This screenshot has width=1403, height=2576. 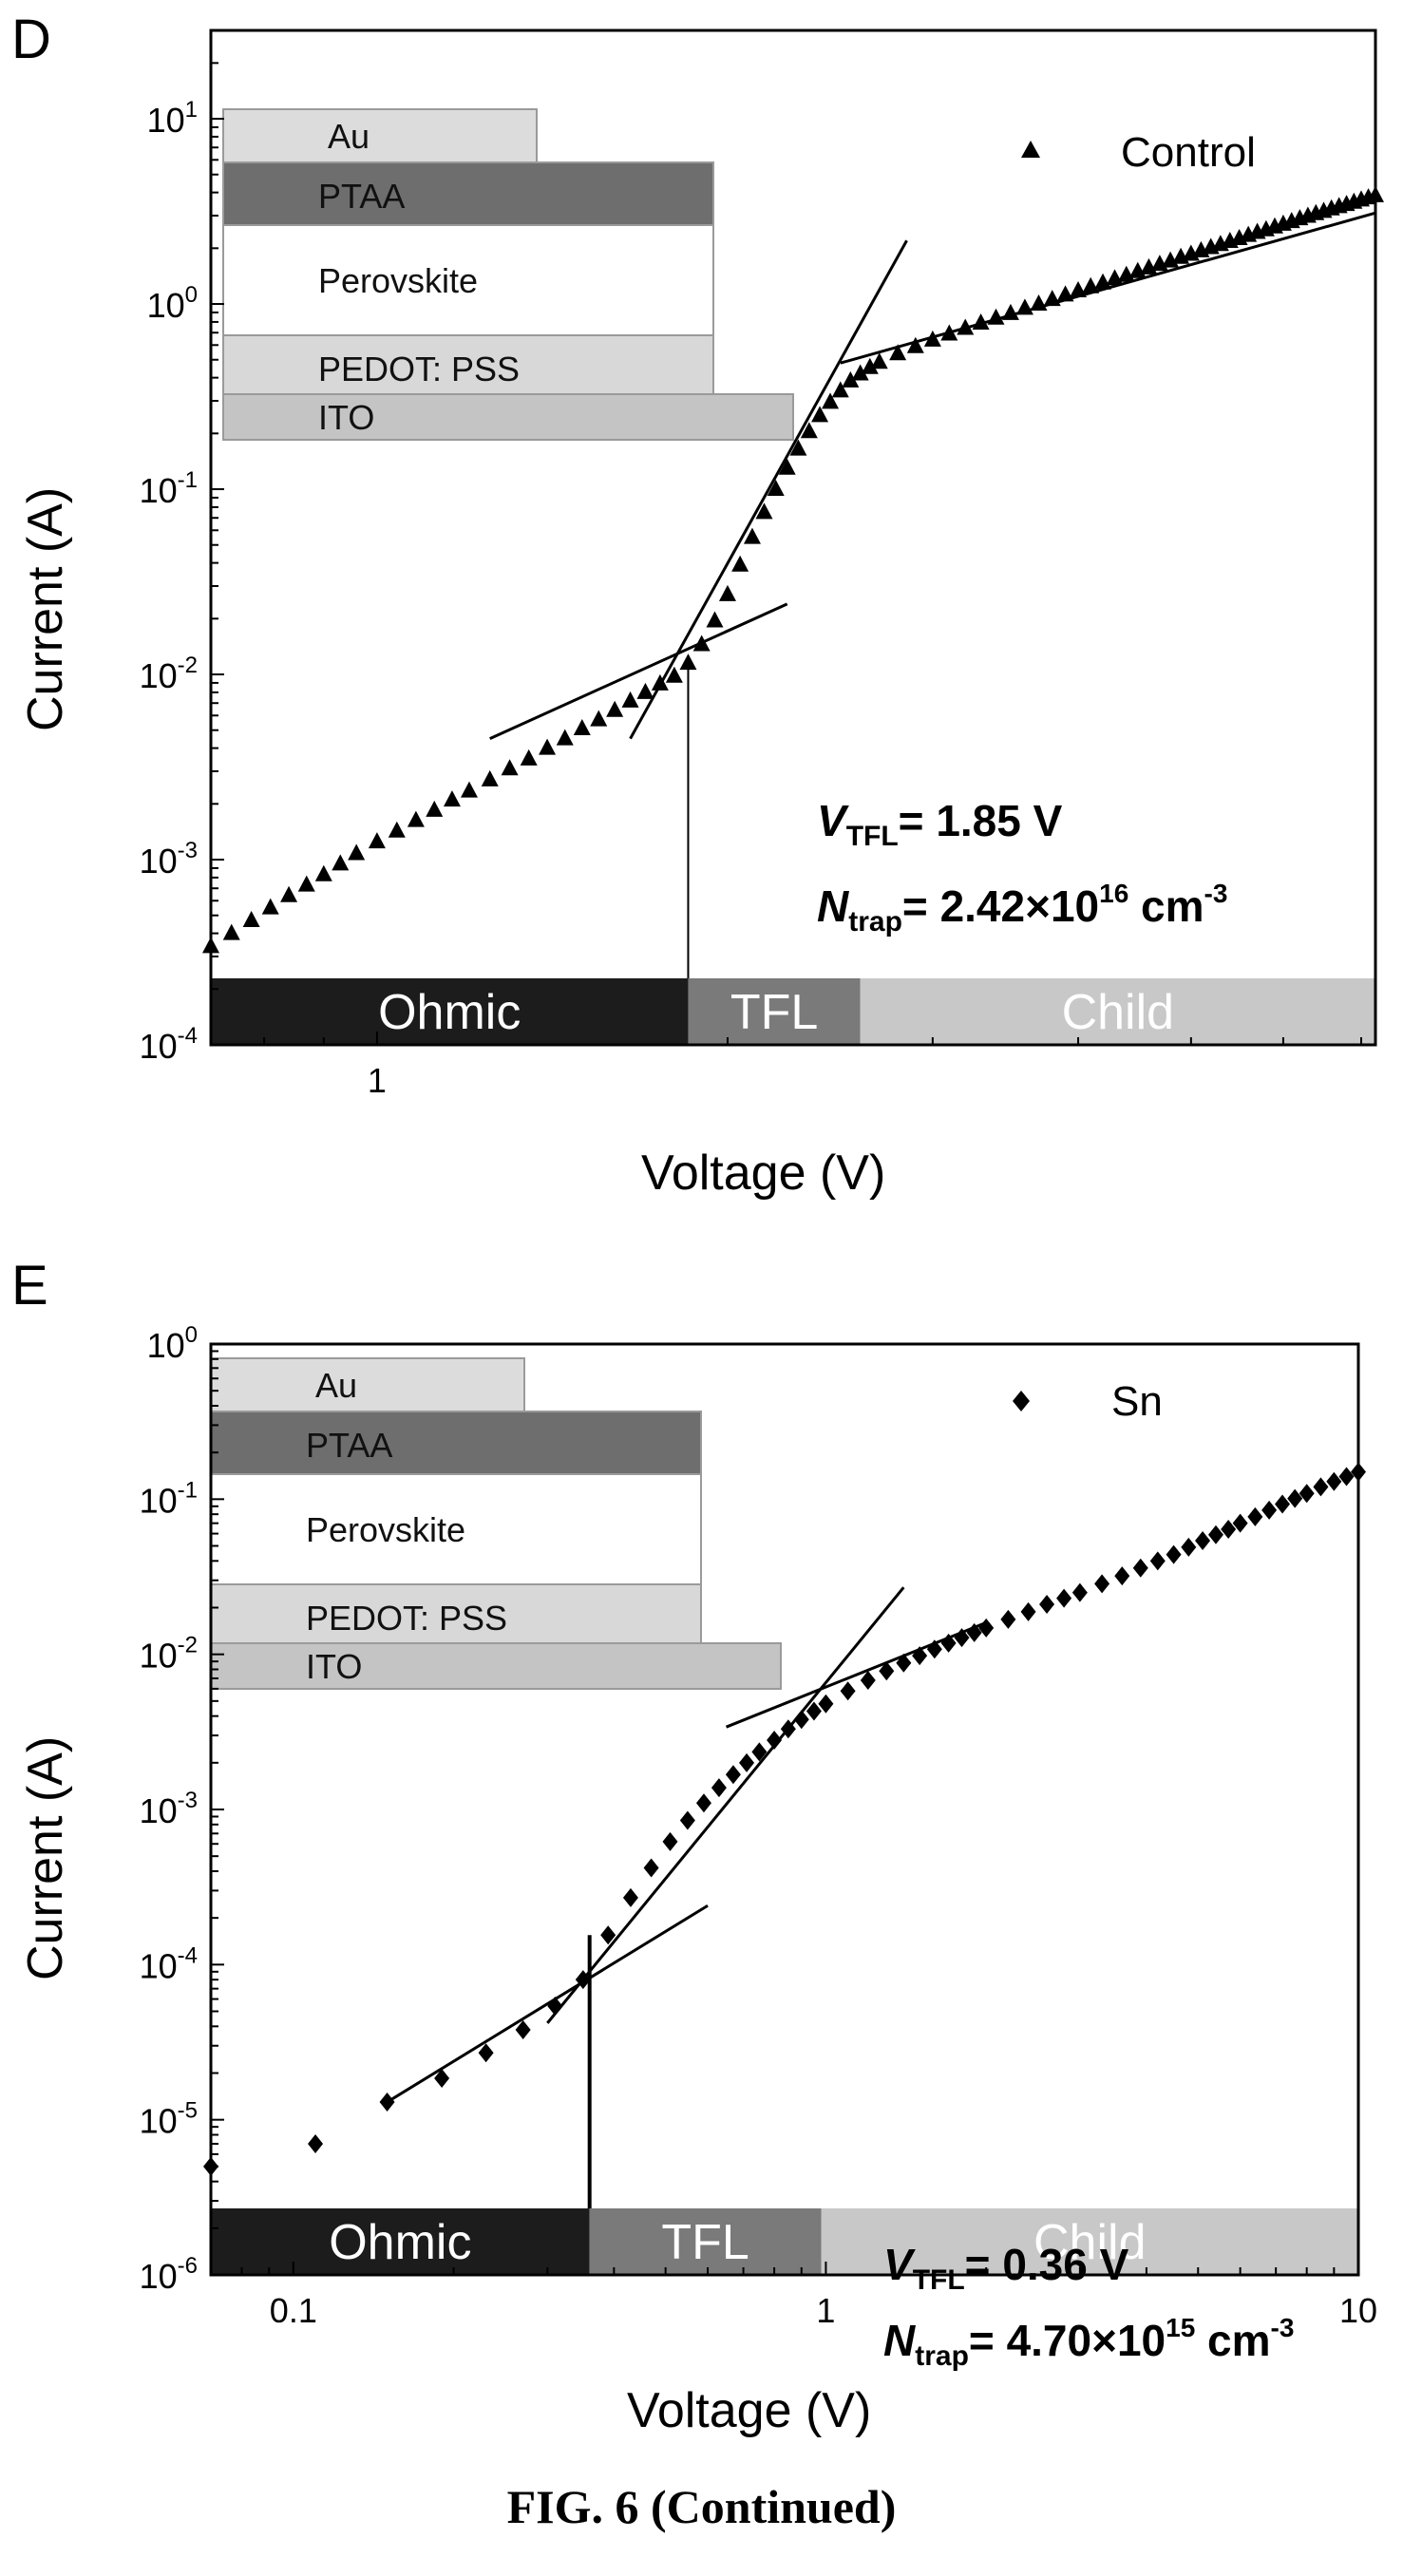 What do you see at coordinates (173, 118) in the screenshot?
I see `d-y-tick-label: 10¹` at bounding box center [173, 118].